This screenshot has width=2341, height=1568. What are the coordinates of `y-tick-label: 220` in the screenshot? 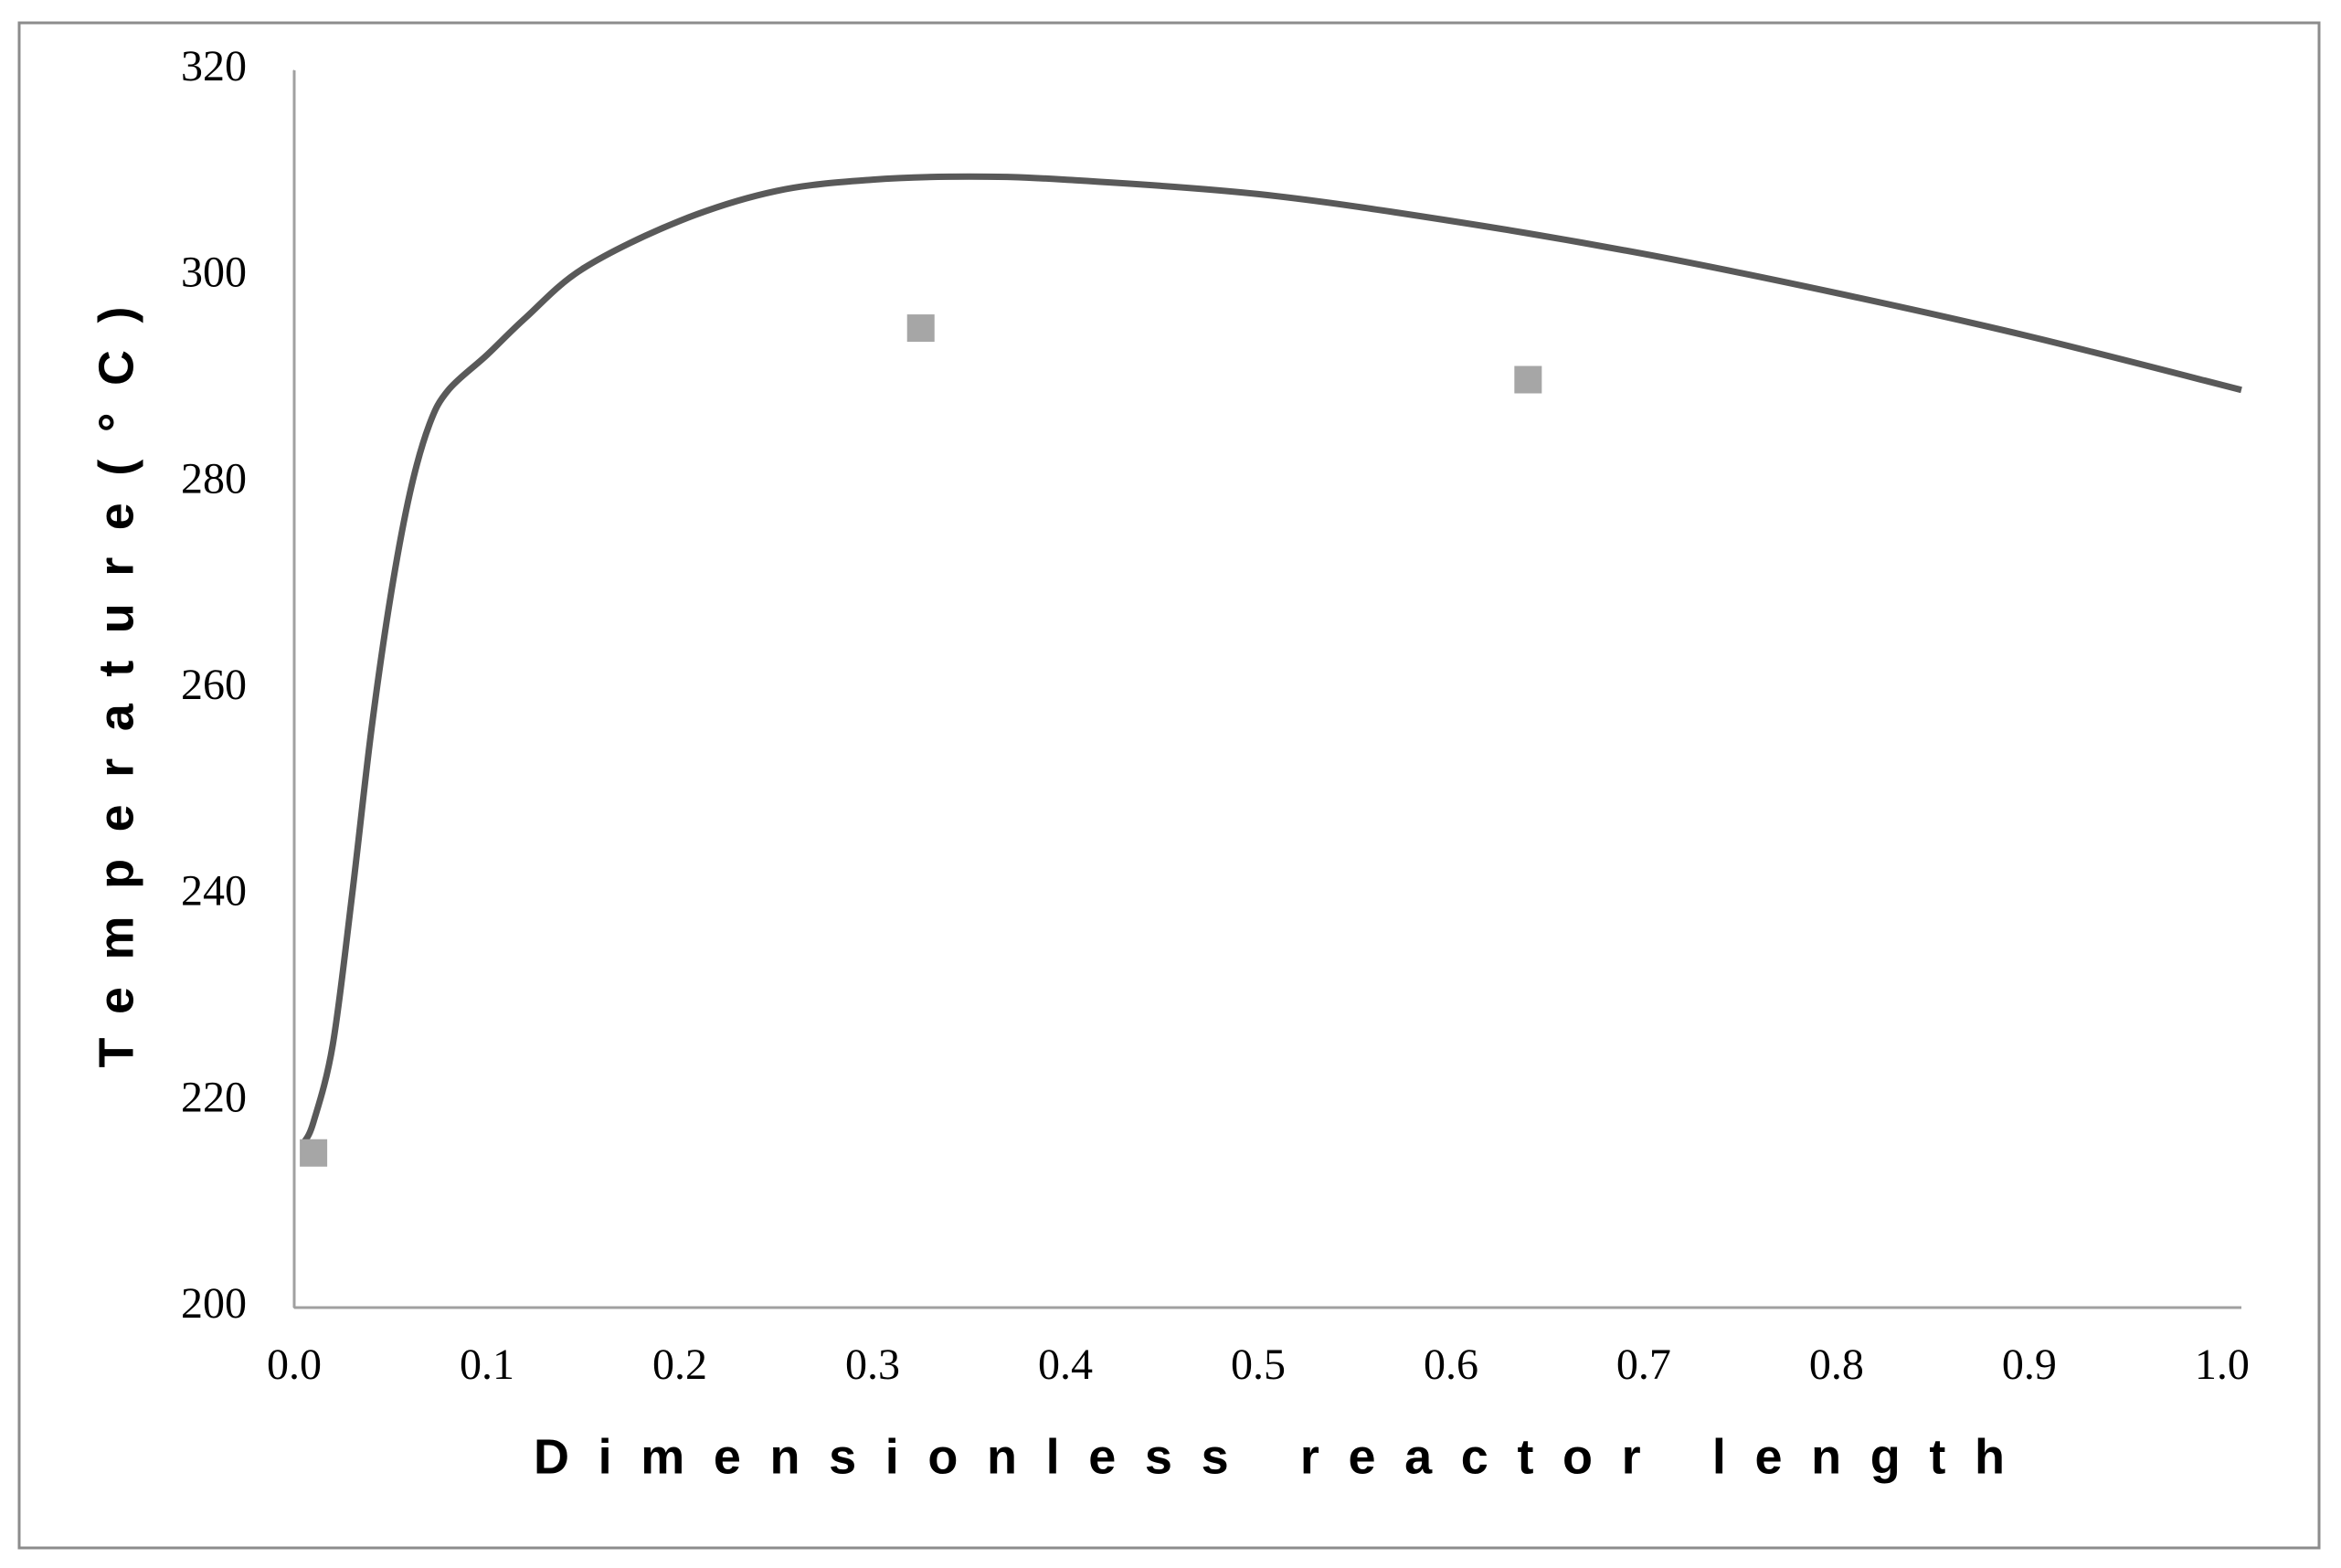 It's located at (214, 1097).